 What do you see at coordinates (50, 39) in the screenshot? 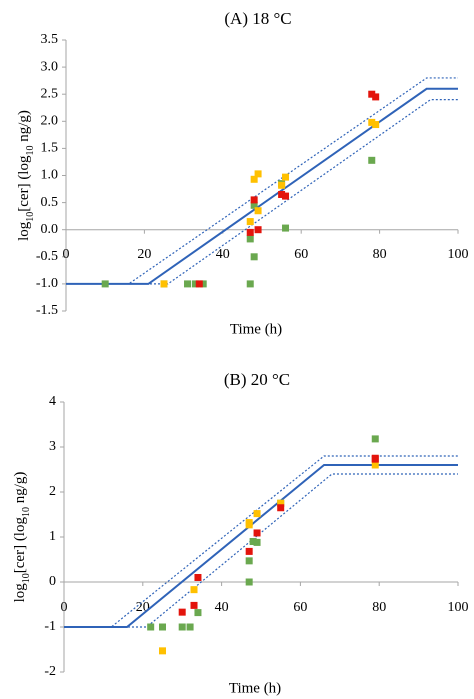
I see `y-tick-label: 3.5` at bounding box center [50, 39].